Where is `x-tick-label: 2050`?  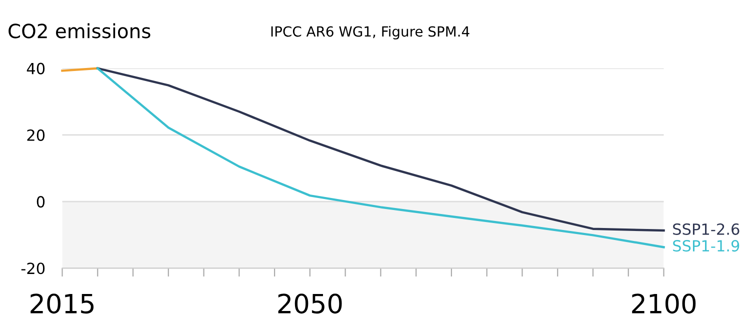 x-tick-label: 2050 is located at coordinates (310, 304).